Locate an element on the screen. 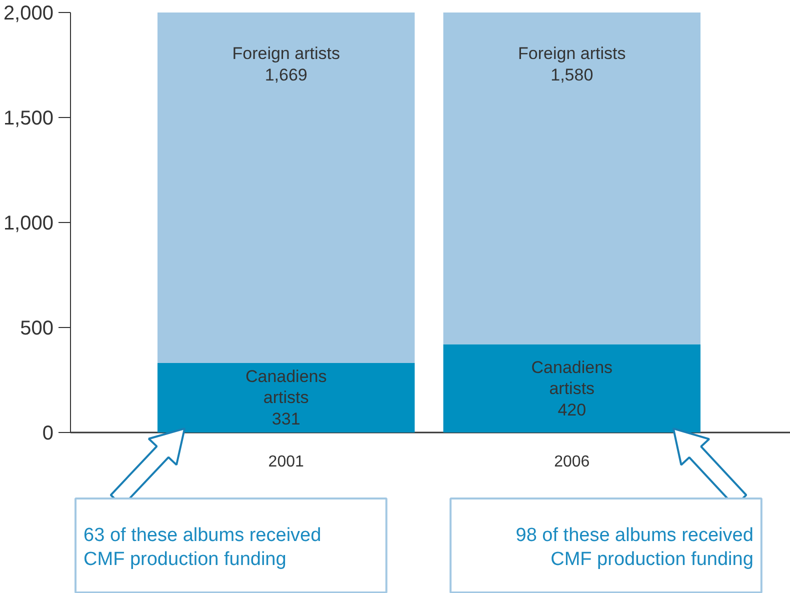  data-label: 1,669 is located at coordinates (286, 74).